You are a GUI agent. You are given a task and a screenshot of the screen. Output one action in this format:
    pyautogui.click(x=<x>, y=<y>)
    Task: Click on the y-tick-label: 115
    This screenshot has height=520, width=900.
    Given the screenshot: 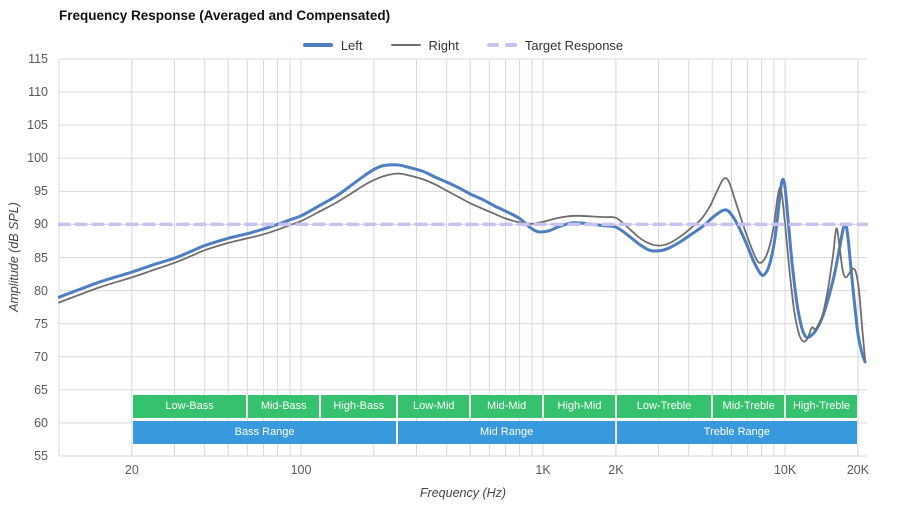 What is the action you would take?
    pyautogui.click(x=38, y=59)
    